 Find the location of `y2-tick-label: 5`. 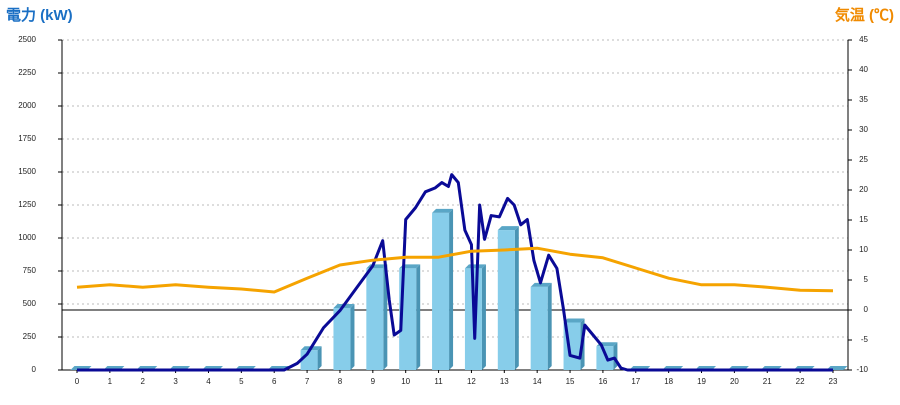

y2-tick-label: 5 is located at coordinates (866, 279).